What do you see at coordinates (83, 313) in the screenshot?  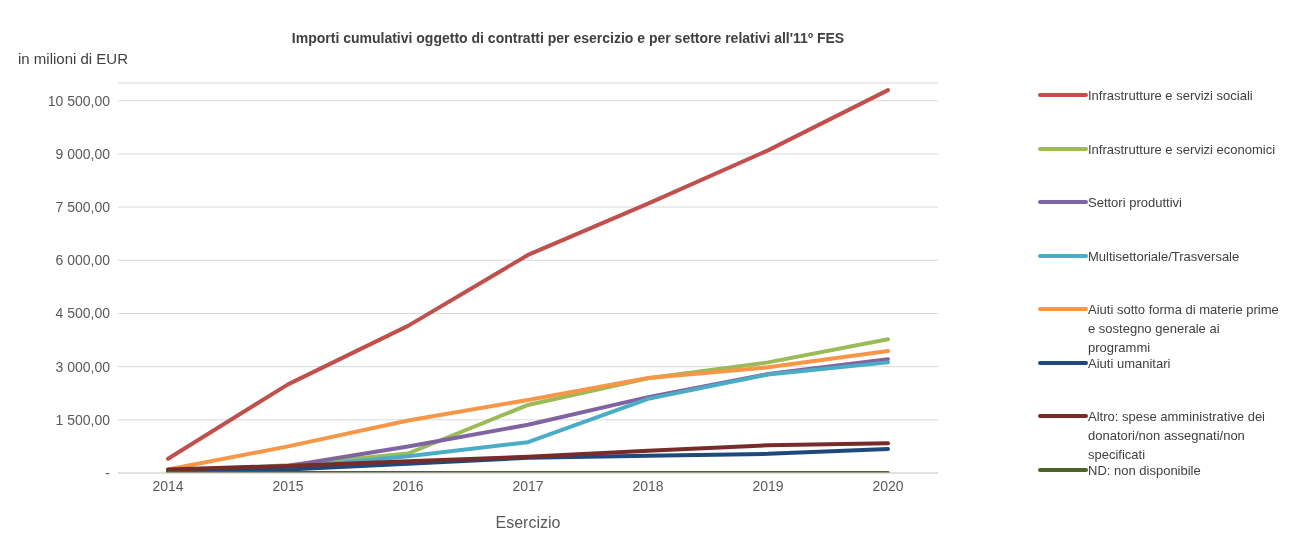 I see `y-tick-label: 4 500,00` at bounding box center [83, 313].